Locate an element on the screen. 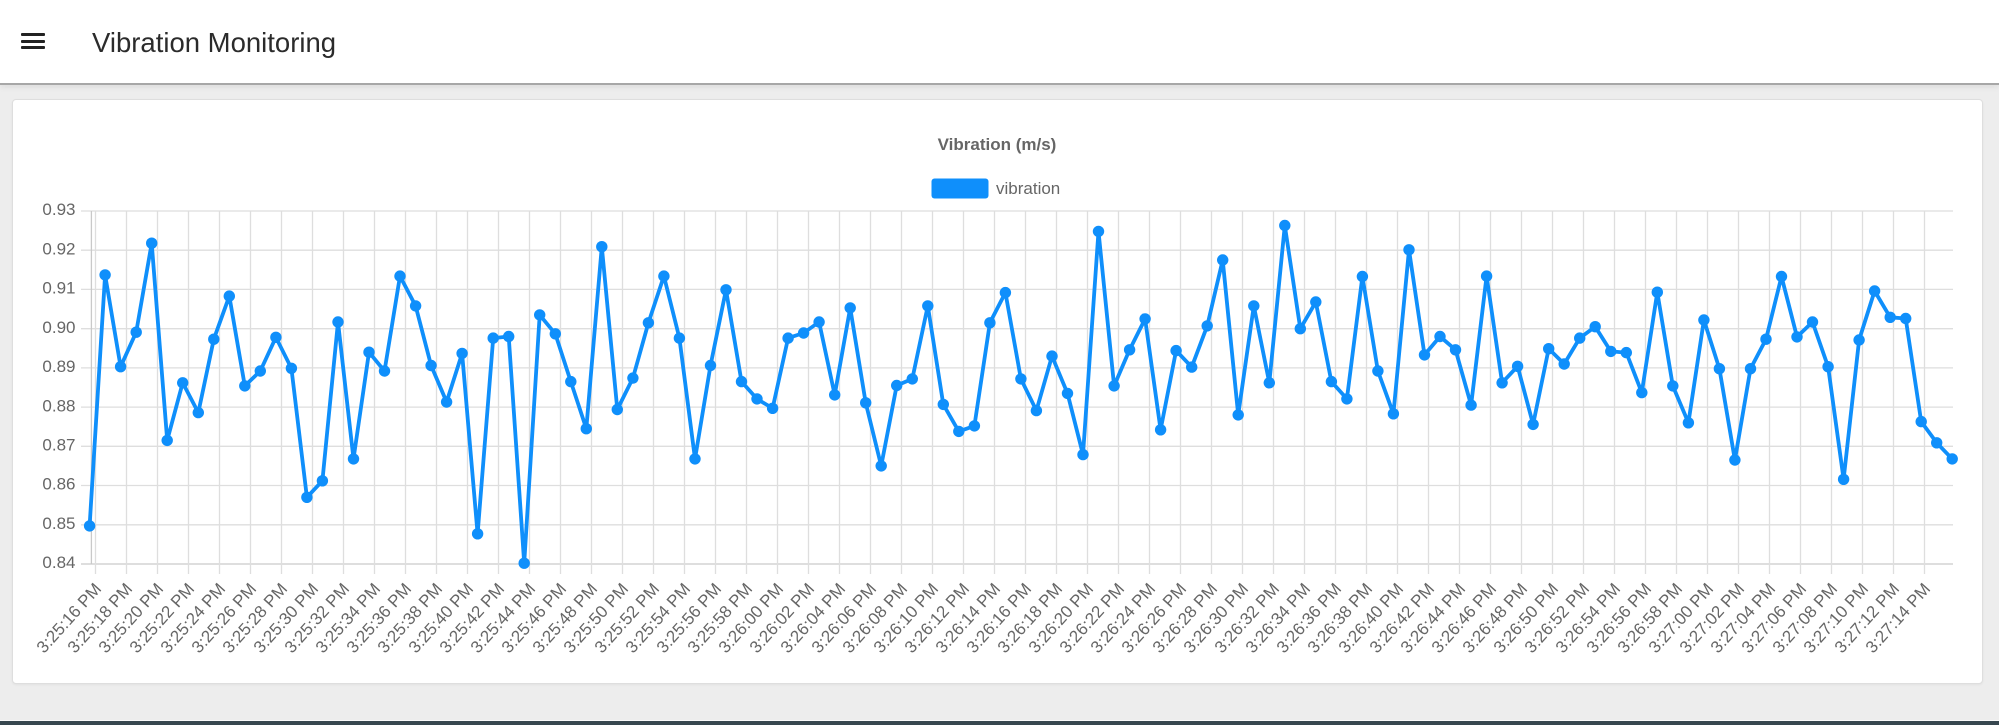 The height and width of the screenshot is (725, 1999). svg-text: 0.90 is located at coordinates (58, 327).